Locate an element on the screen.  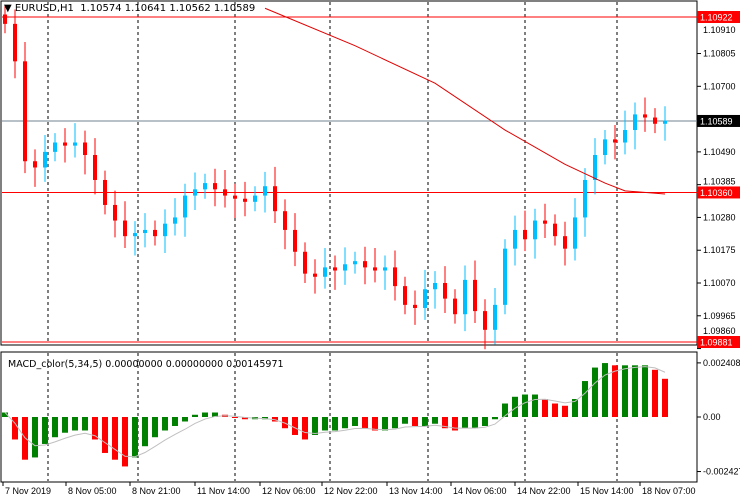
price-tick-label: 1.10175 is located at coordinates (719, 250).